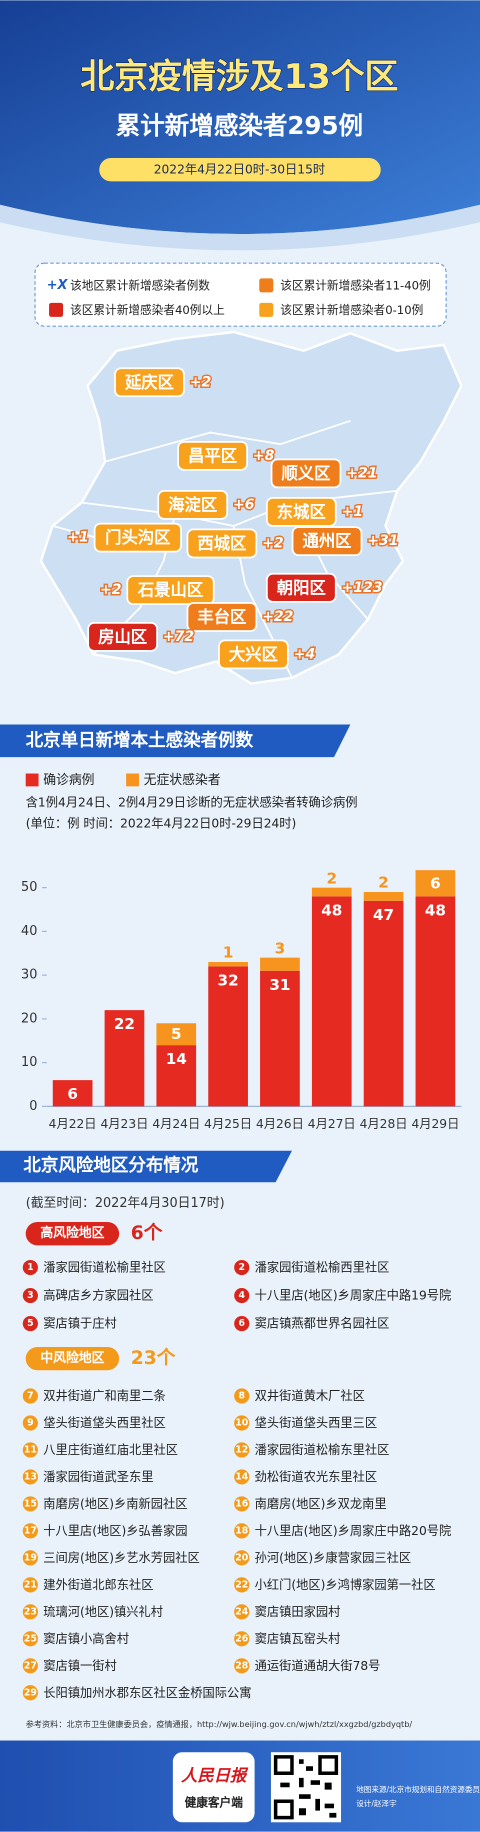 The height and width of the screenshot is (1832, 480). What do you see at coordinates (104, 1422) in the screenshot?
I see `item-name: 垡头街道垡头西里社区` at bounding box center [104, 1422].